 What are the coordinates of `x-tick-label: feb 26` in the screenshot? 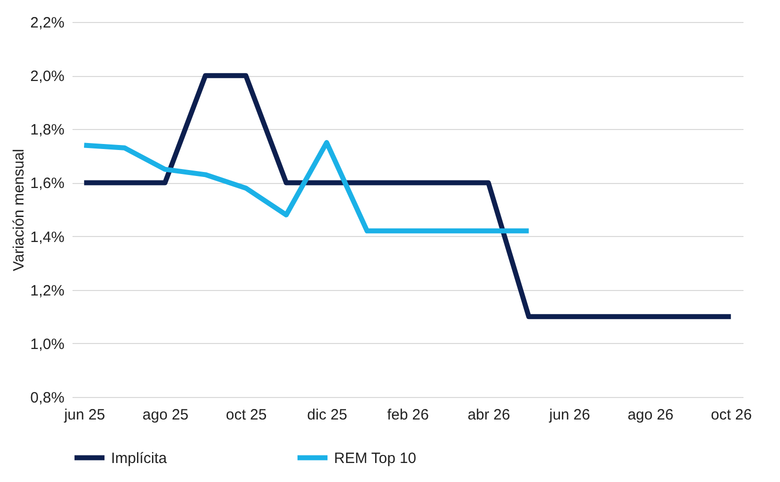 It's located at (408, 415).